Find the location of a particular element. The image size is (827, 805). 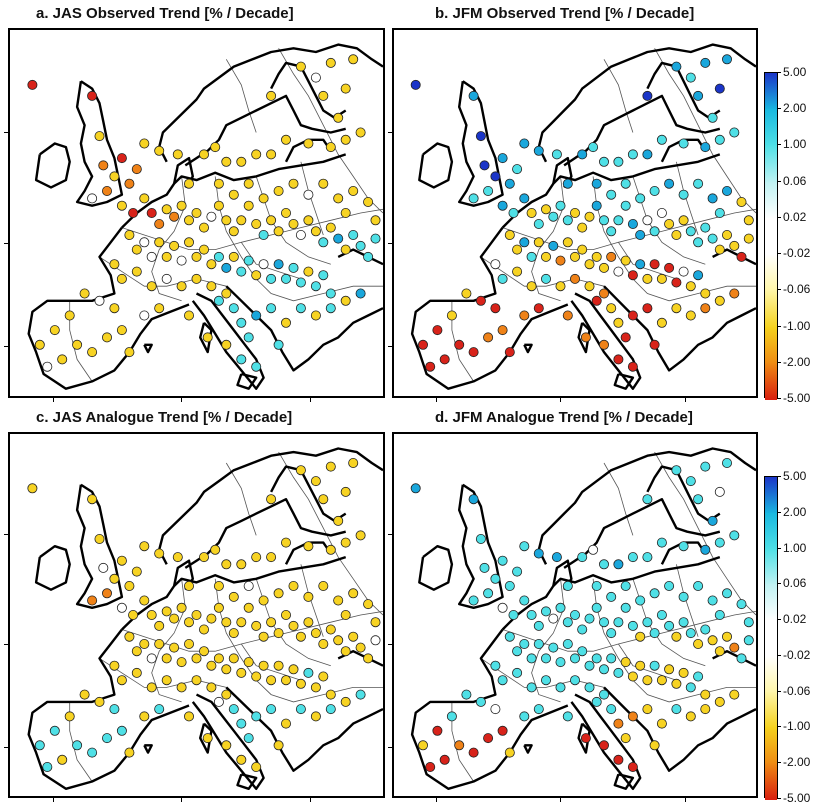

colorbar-label: -0.02 is located at coordinates (797, 654).